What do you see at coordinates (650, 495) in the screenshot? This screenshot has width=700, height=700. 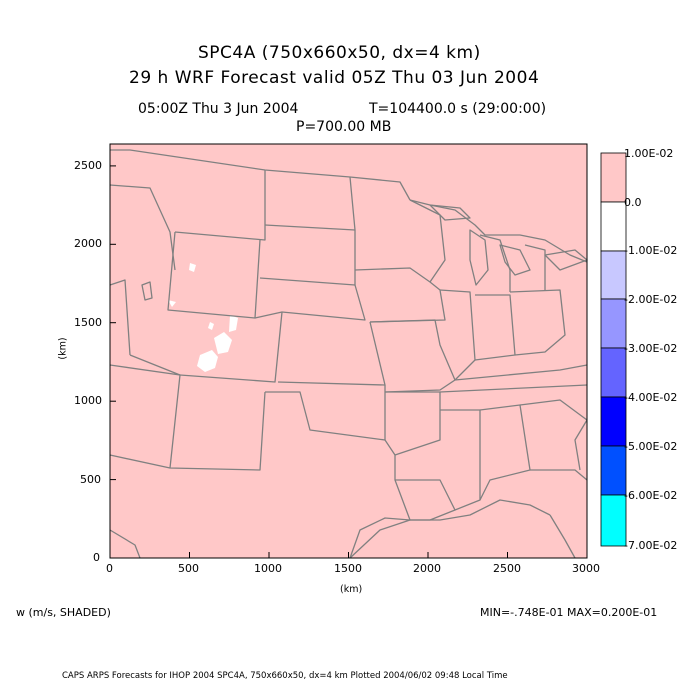 I see `colorbar-label: -6.00E-02` at bounding box center [650, 495].